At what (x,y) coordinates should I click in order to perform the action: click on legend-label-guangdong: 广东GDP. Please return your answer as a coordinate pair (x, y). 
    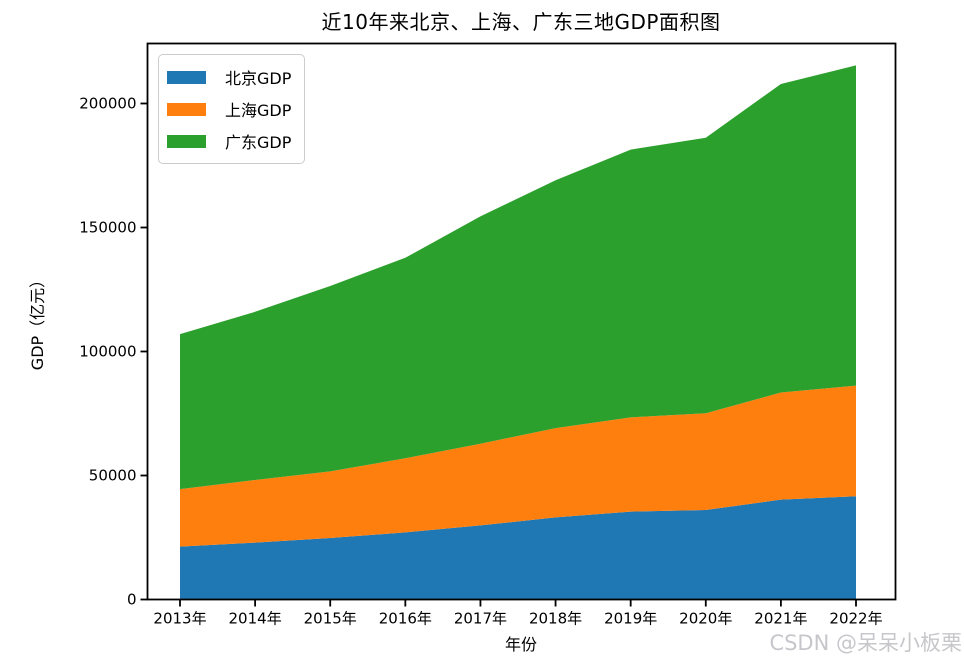
    Looking at the image, I should click on (258, 142).